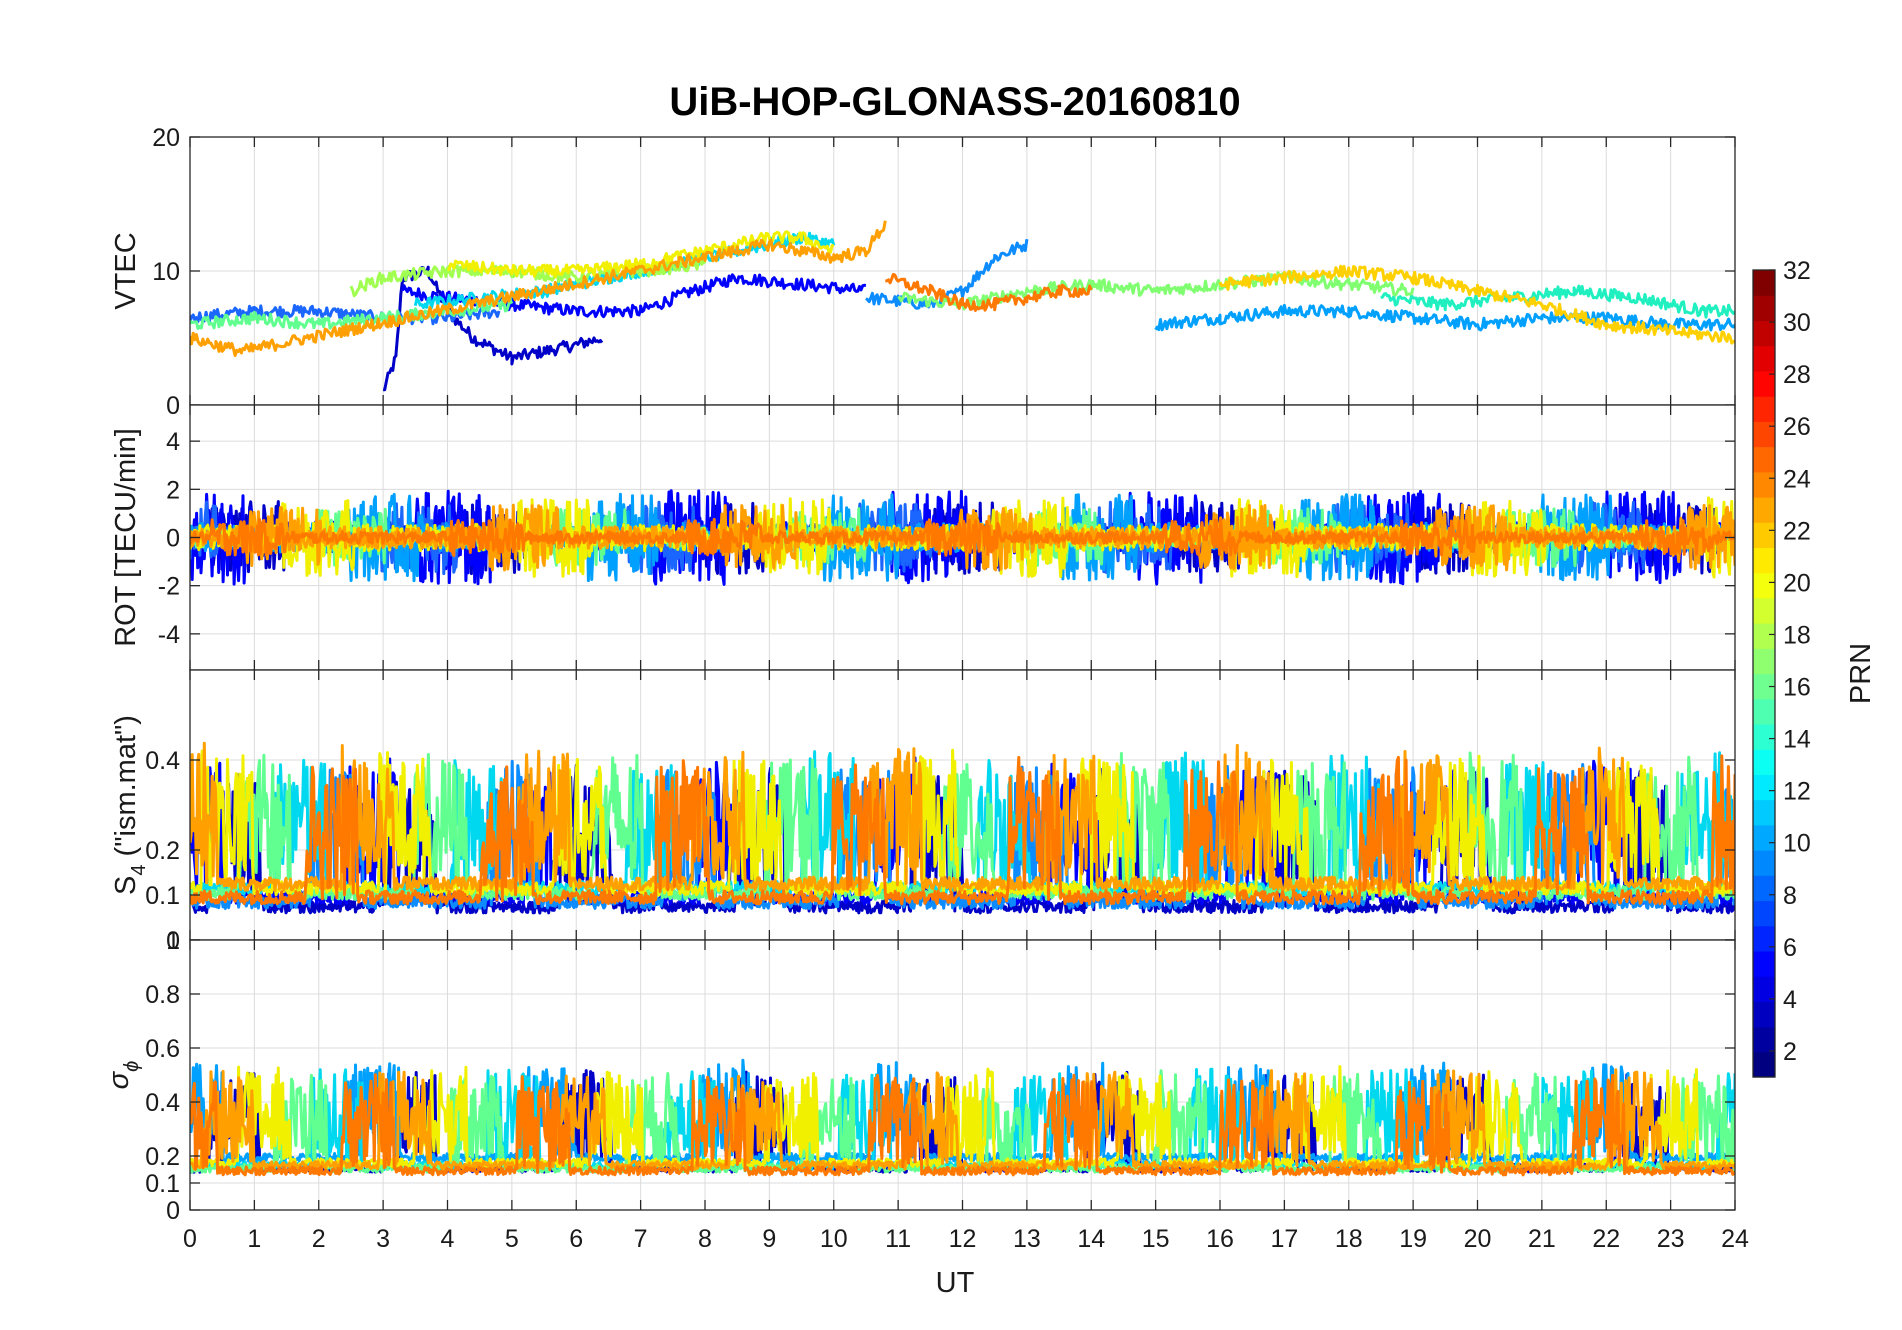 The image size is (1902, 1330). What do you see at coordinates (166, 138) in the screenshot?
I see `y-tick-label: 20` at bounding box center [166, 138].